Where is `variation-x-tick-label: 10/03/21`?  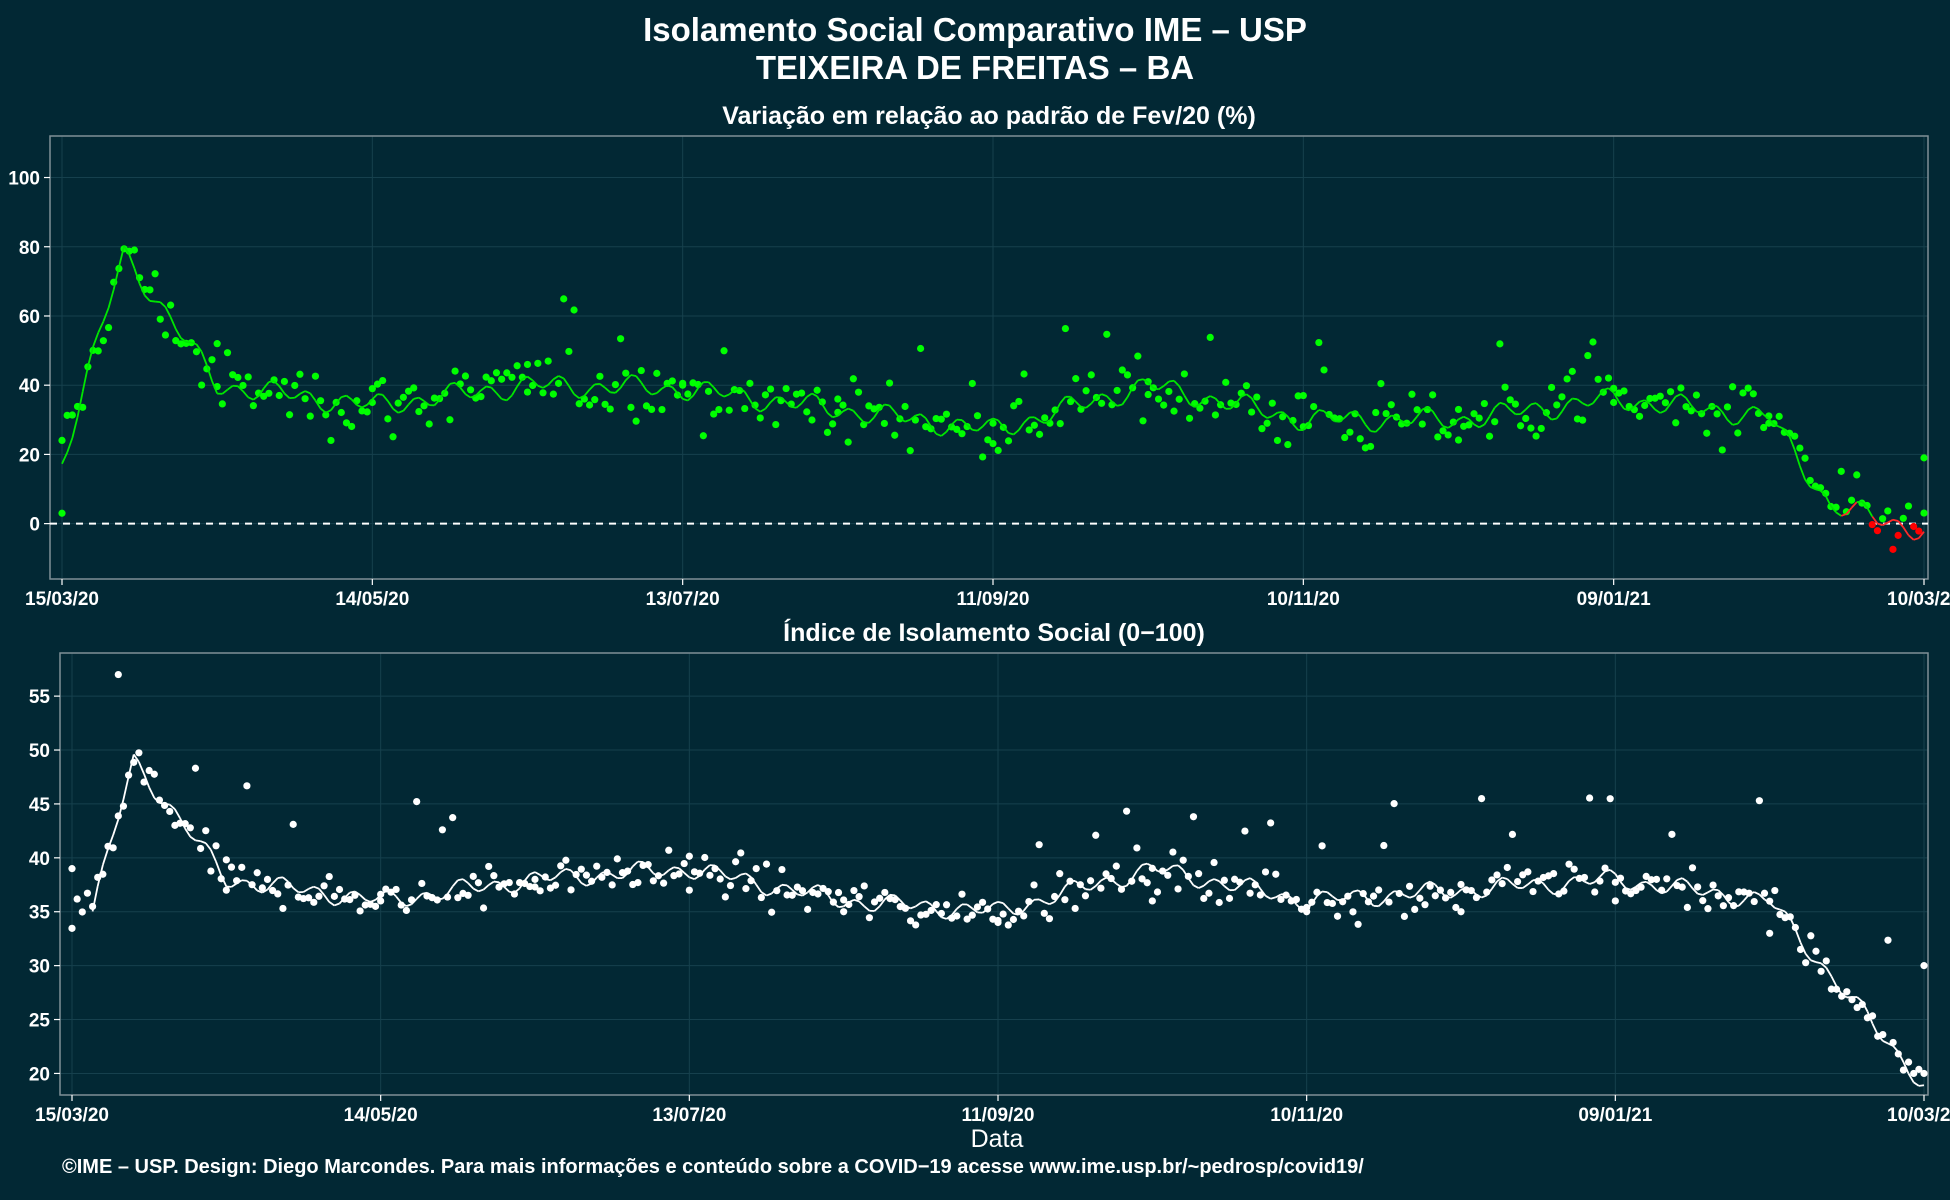
variation-x-tick-label: 10/03/21 is located at coordinates (1918, 599).